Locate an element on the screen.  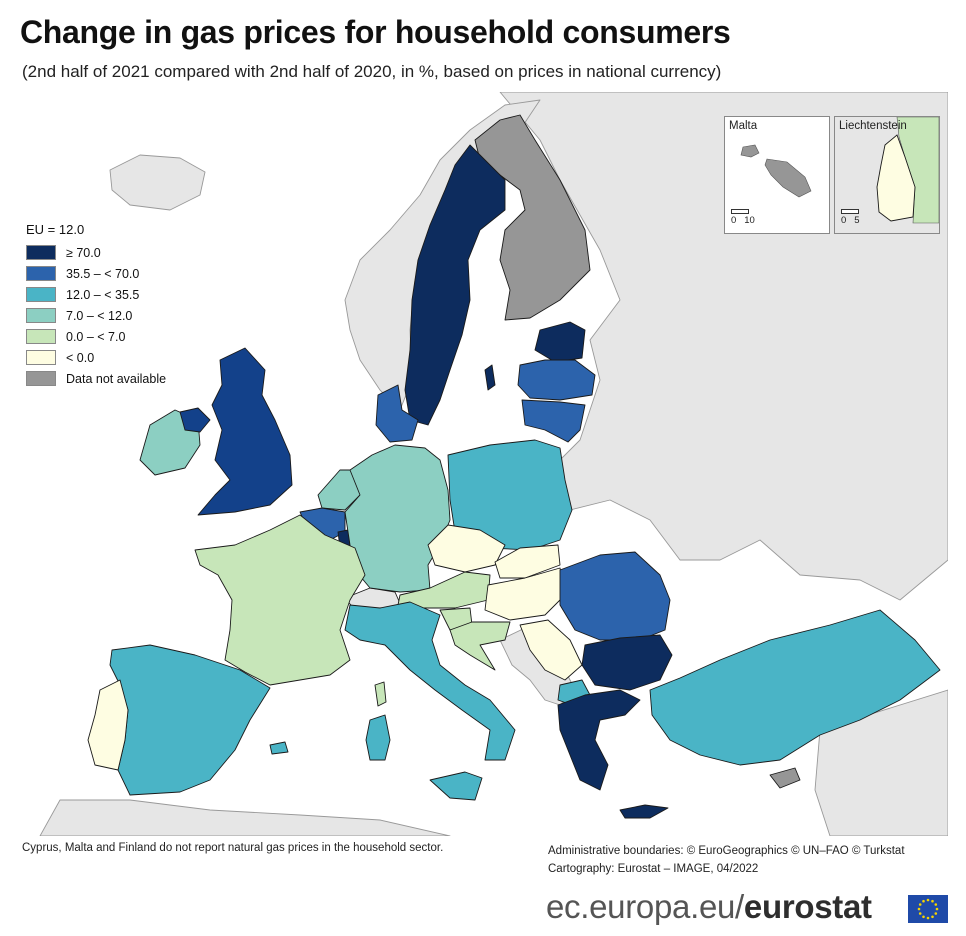
country-denmark is located at coordinates (397, 413).